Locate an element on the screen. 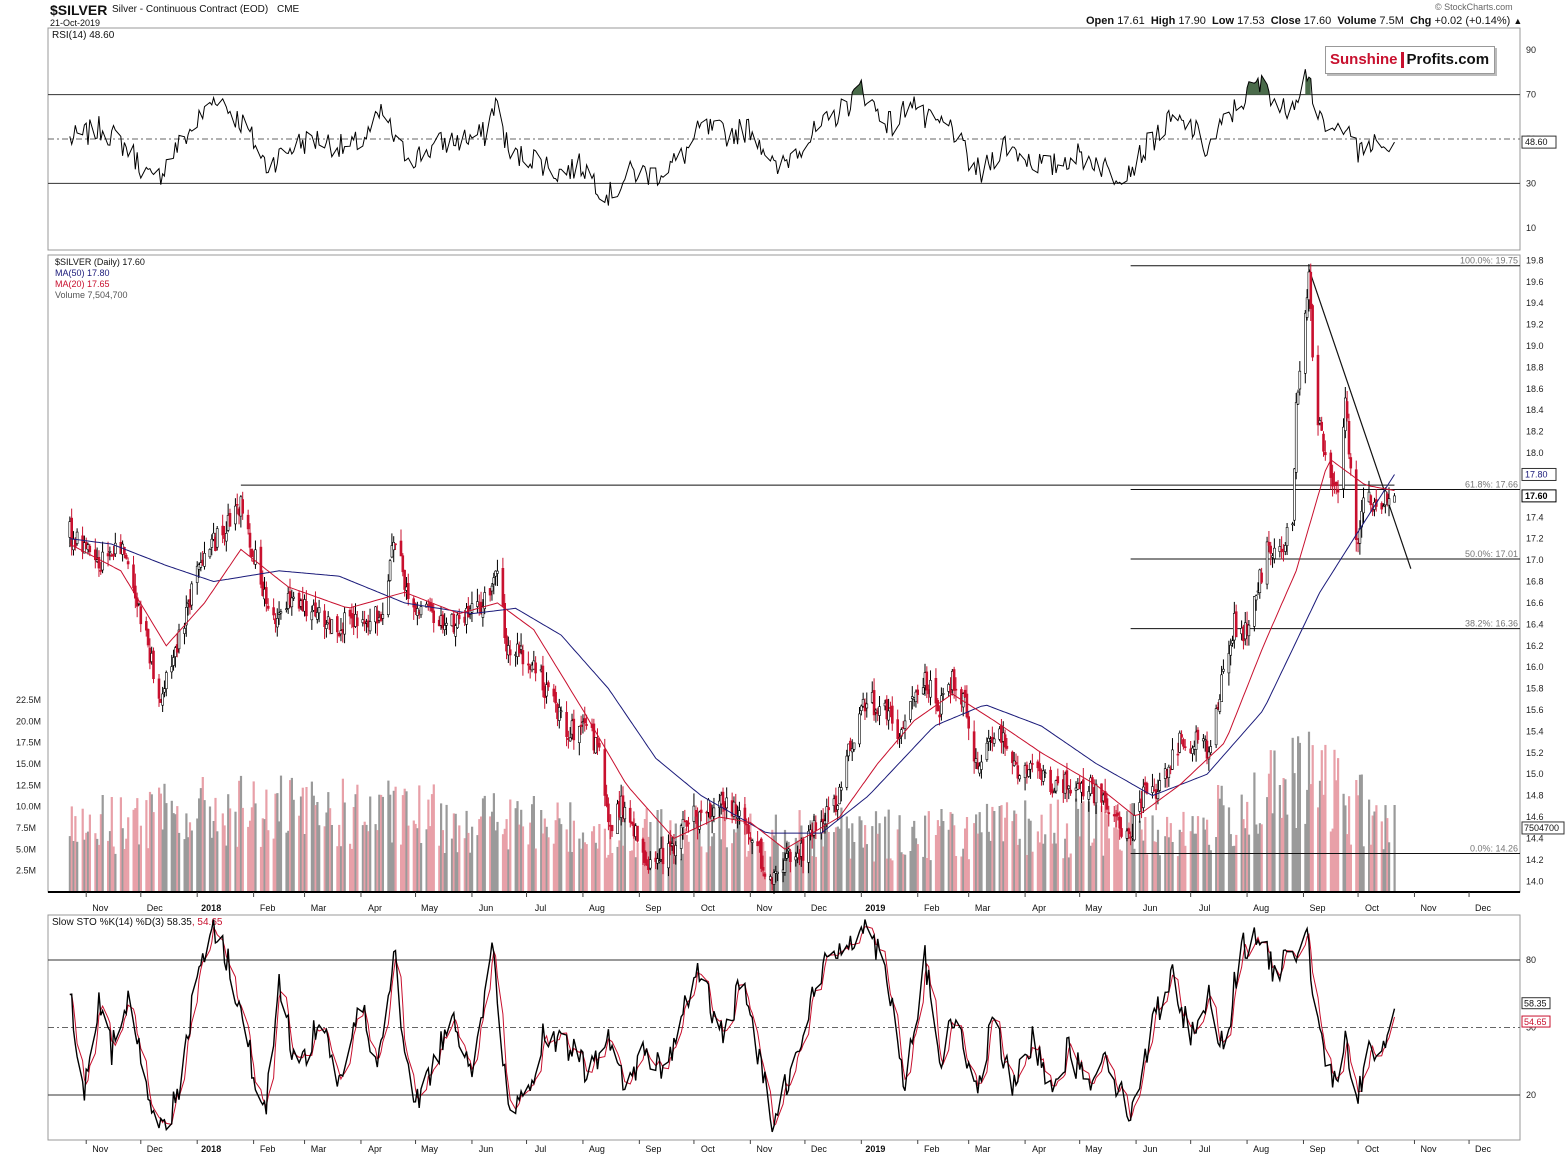  price-tick-label: 14.4 is located at coordinates (1535, 838).